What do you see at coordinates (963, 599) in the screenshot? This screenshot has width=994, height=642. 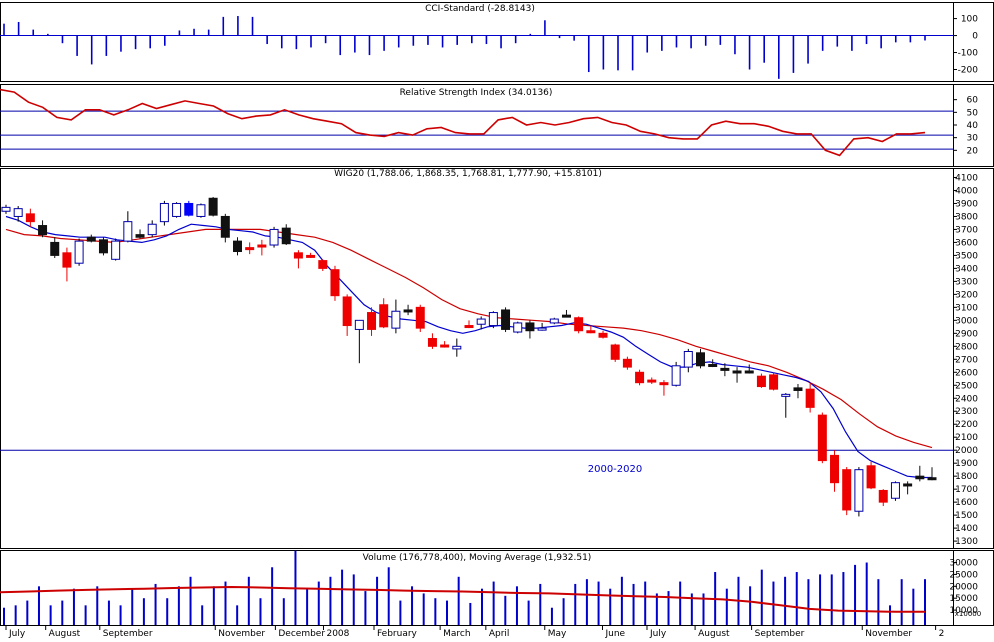 I see `volume-axis-tick-label: 15000` at bounding box center [963, 599].